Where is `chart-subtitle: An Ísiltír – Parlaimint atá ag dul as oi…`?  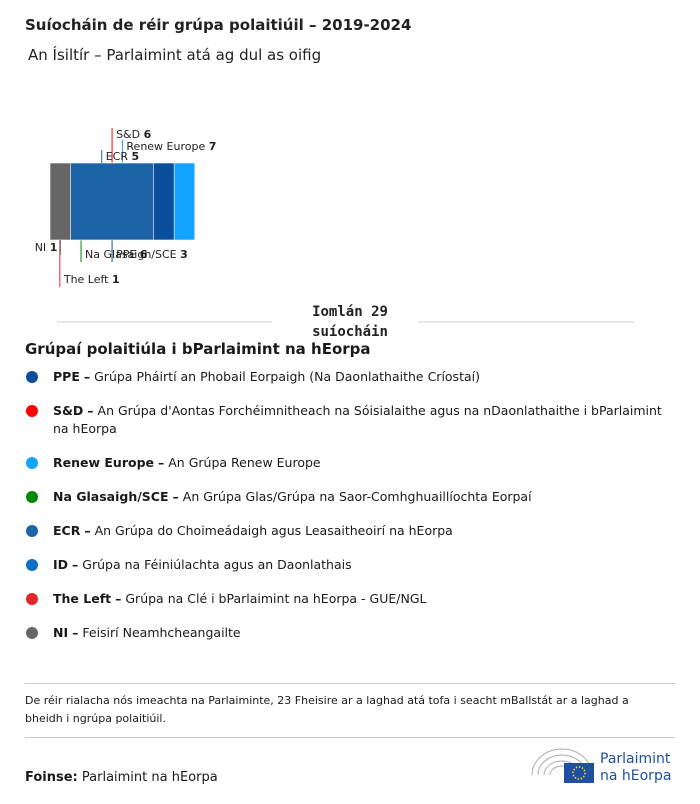
chart-subtitle: An Ísiltír – Parlaimint atá ag dul as oi… is located at coordinates (174, 54).